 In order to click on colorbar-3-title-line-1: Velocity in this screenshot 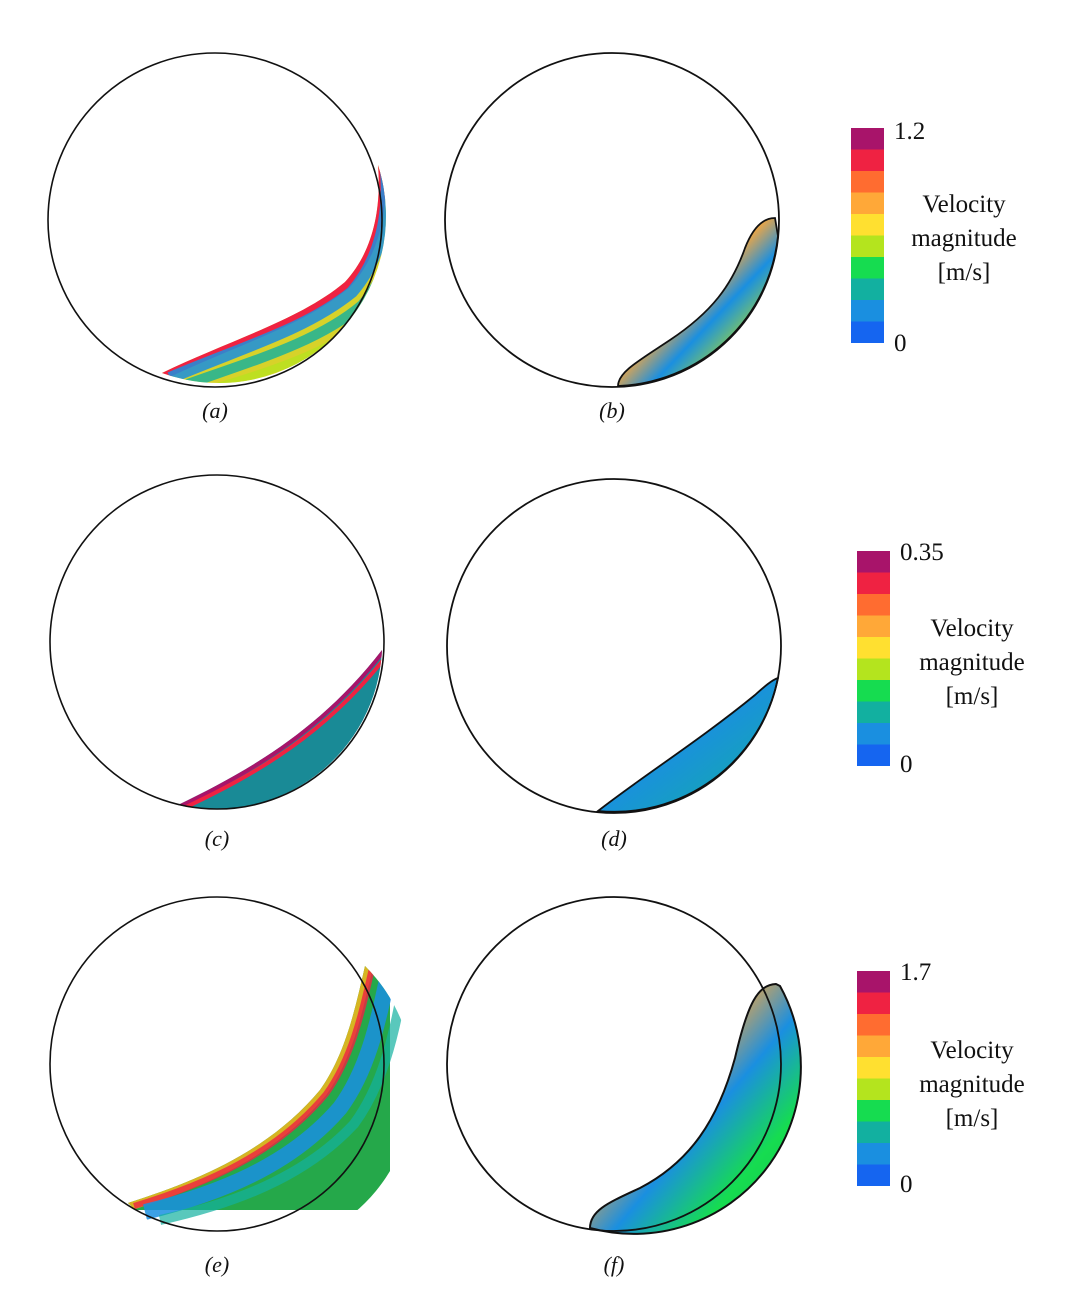, I will do `click(972, 1050)`.